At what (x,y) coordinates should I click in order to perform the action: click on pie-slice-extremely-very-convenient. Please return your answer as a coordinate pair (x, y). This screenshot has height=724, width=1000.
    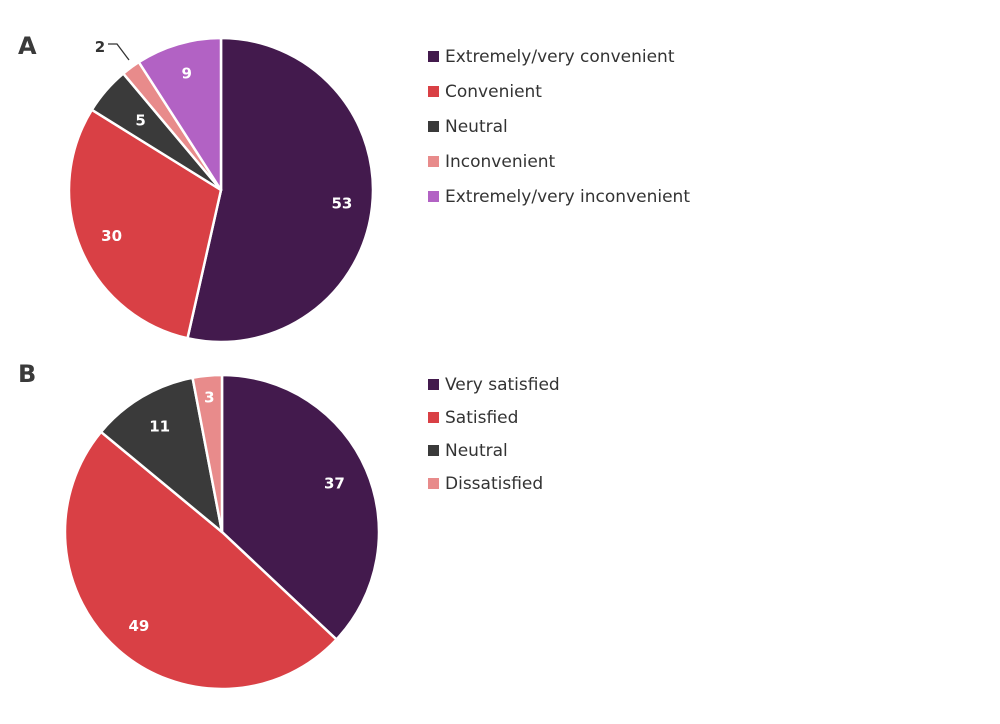
    Looking at the image, I should click on (280, 190).